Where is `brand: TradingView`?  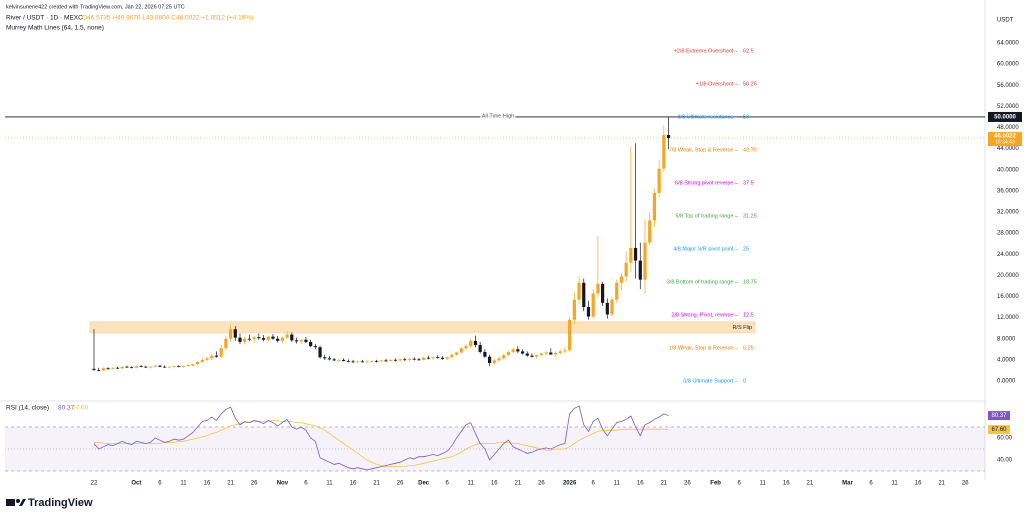 brand: TradingView is located at coordinates (60, 503).